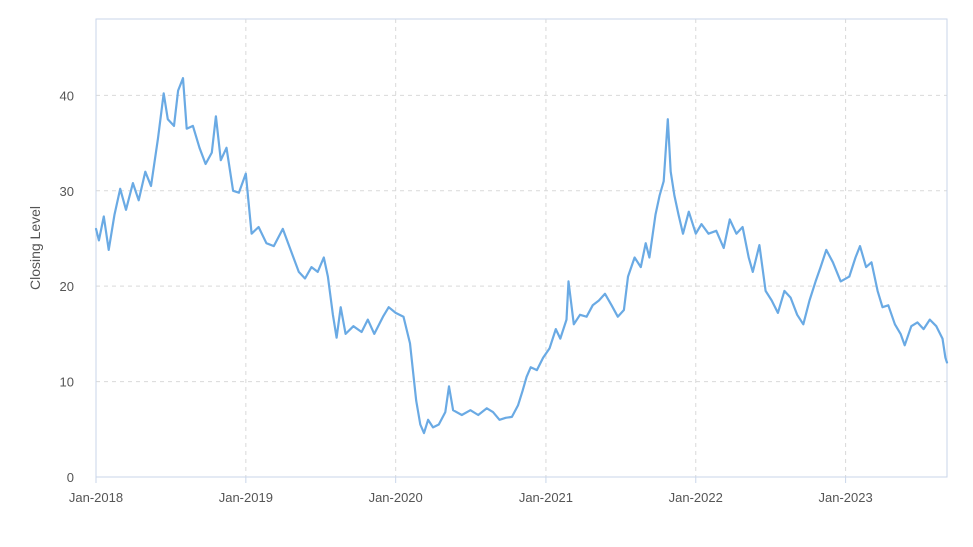 The height and width of the screenshot is (547, 973). I want to click on x-tick-label: Jan-2023, so click(845, 497).